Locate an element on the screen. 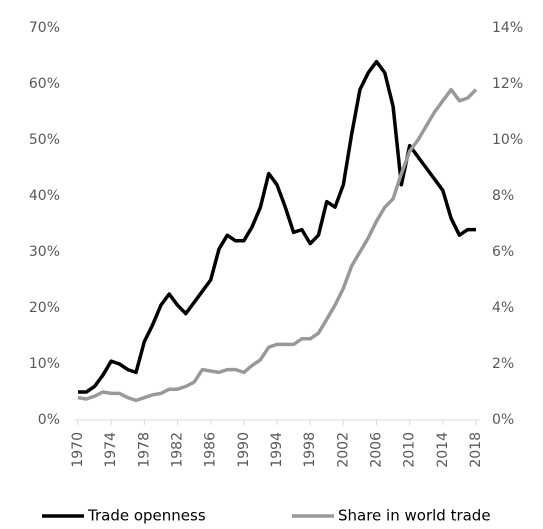 Image resolution: width=543 pixels, height=529 pixels. y2-tick-label: 0% is located at coordinates (503, 420).